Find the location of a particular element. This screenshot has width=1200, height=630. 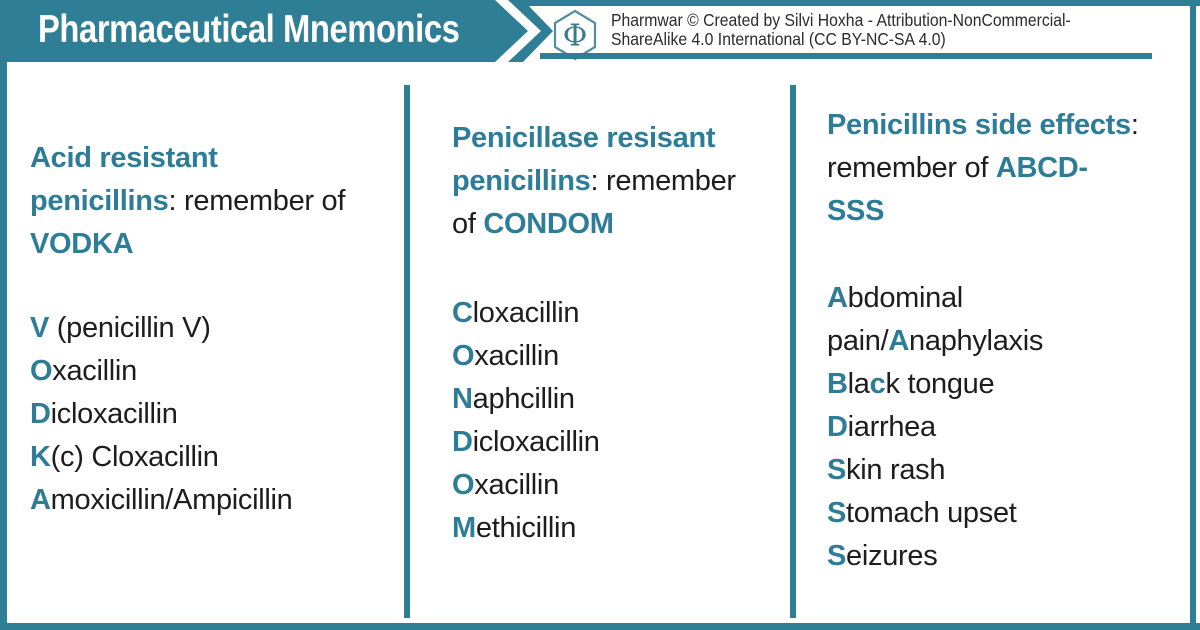

list-item: Abdominal is located at coordinates (983, 298).